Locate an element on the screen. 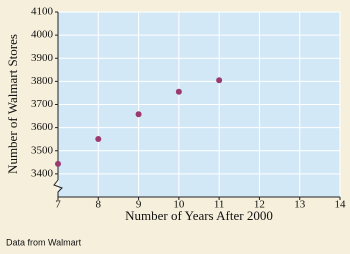 The image size is (350, 254). y-tick-label: 3900 is located at coordinates (42, 58).